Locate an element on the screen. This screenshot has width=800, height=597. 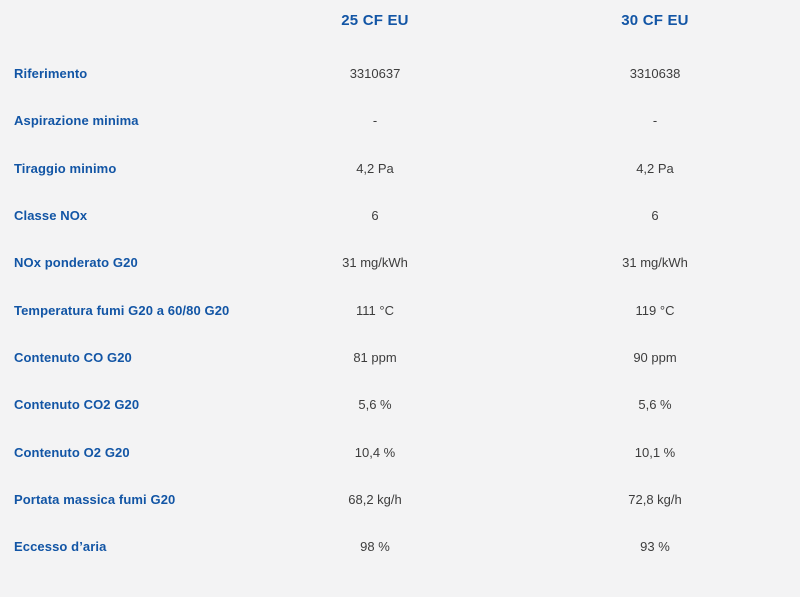
row-value-25cf: 3310637 is located at coordinates (375, 74).